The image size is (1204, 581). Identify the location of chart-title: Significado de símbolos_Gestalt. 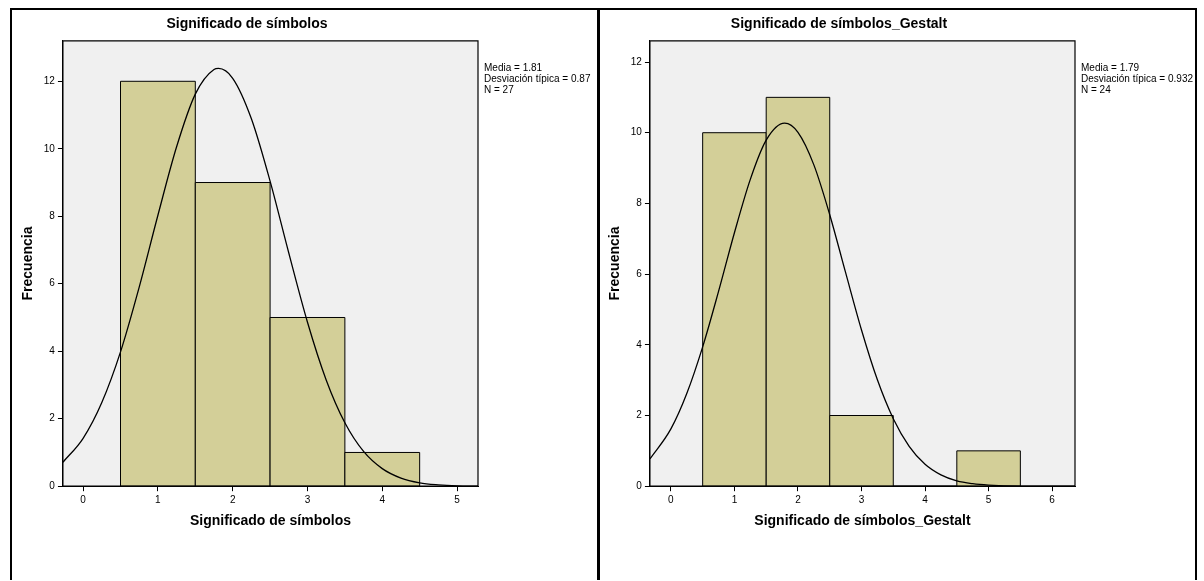
(839, 23).